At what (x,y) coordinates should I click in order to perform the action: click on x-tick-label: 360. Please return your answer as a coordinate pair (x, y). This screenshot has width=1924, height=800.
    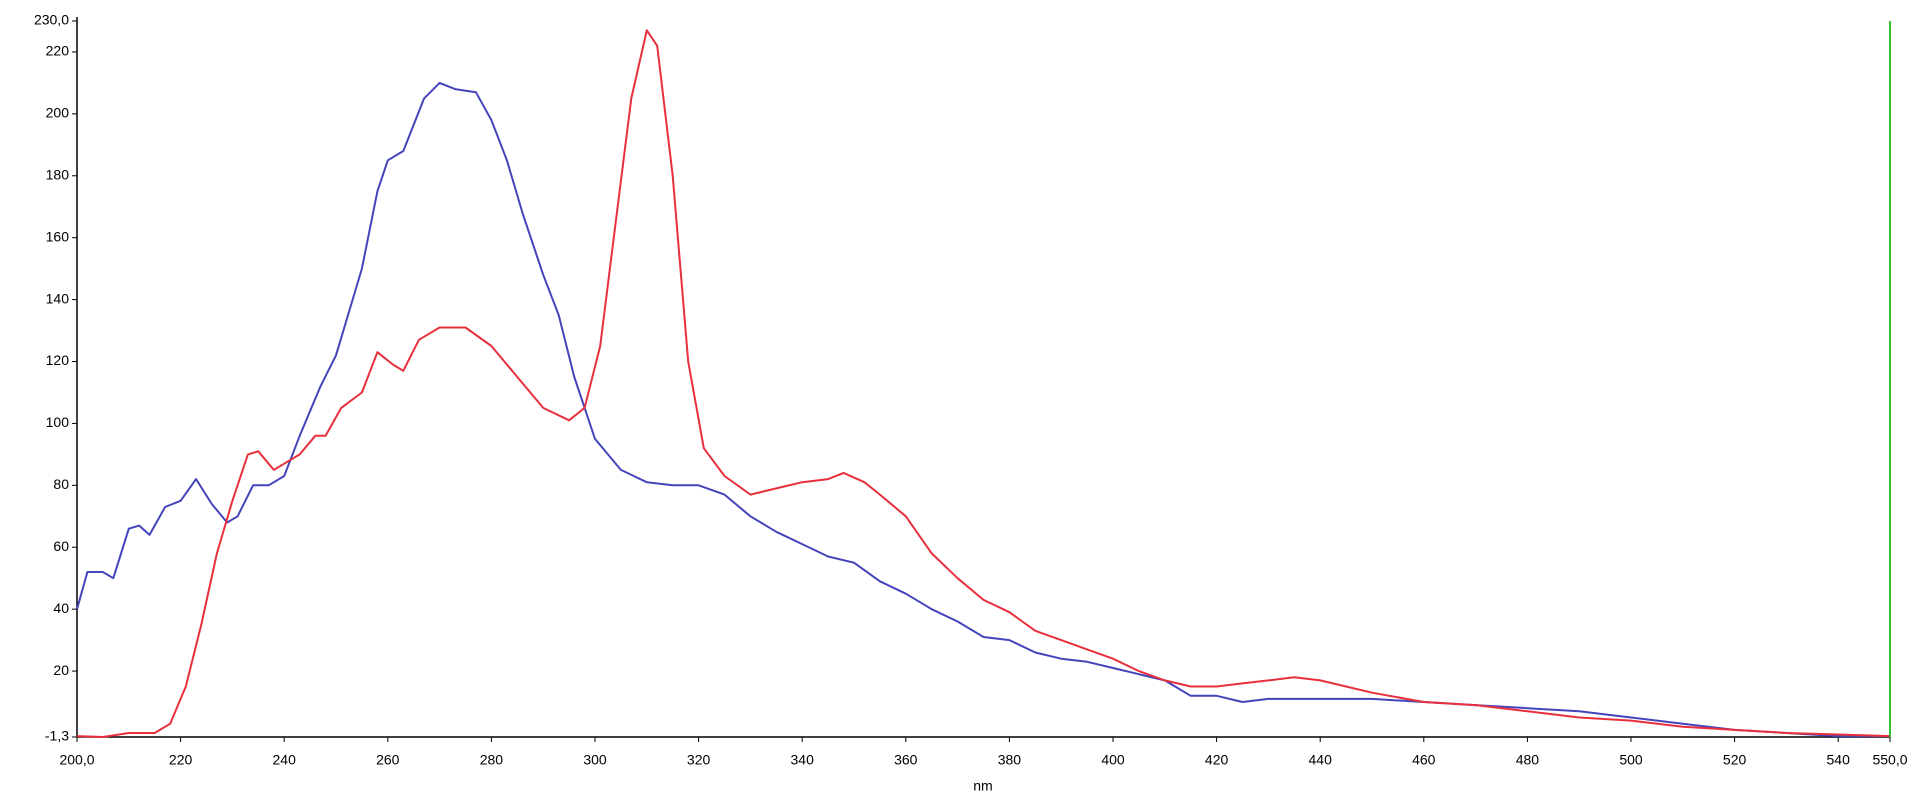
    Looking at the image, I should click on (906, 760).